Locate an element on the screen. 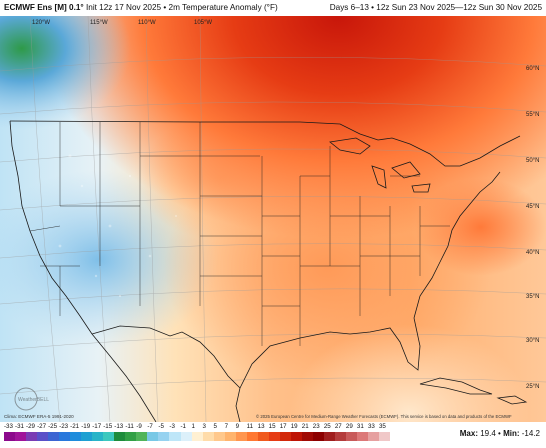 The image size is (546, 448). colorbar-tick-label: 29 is located at coordinates (349, 426).